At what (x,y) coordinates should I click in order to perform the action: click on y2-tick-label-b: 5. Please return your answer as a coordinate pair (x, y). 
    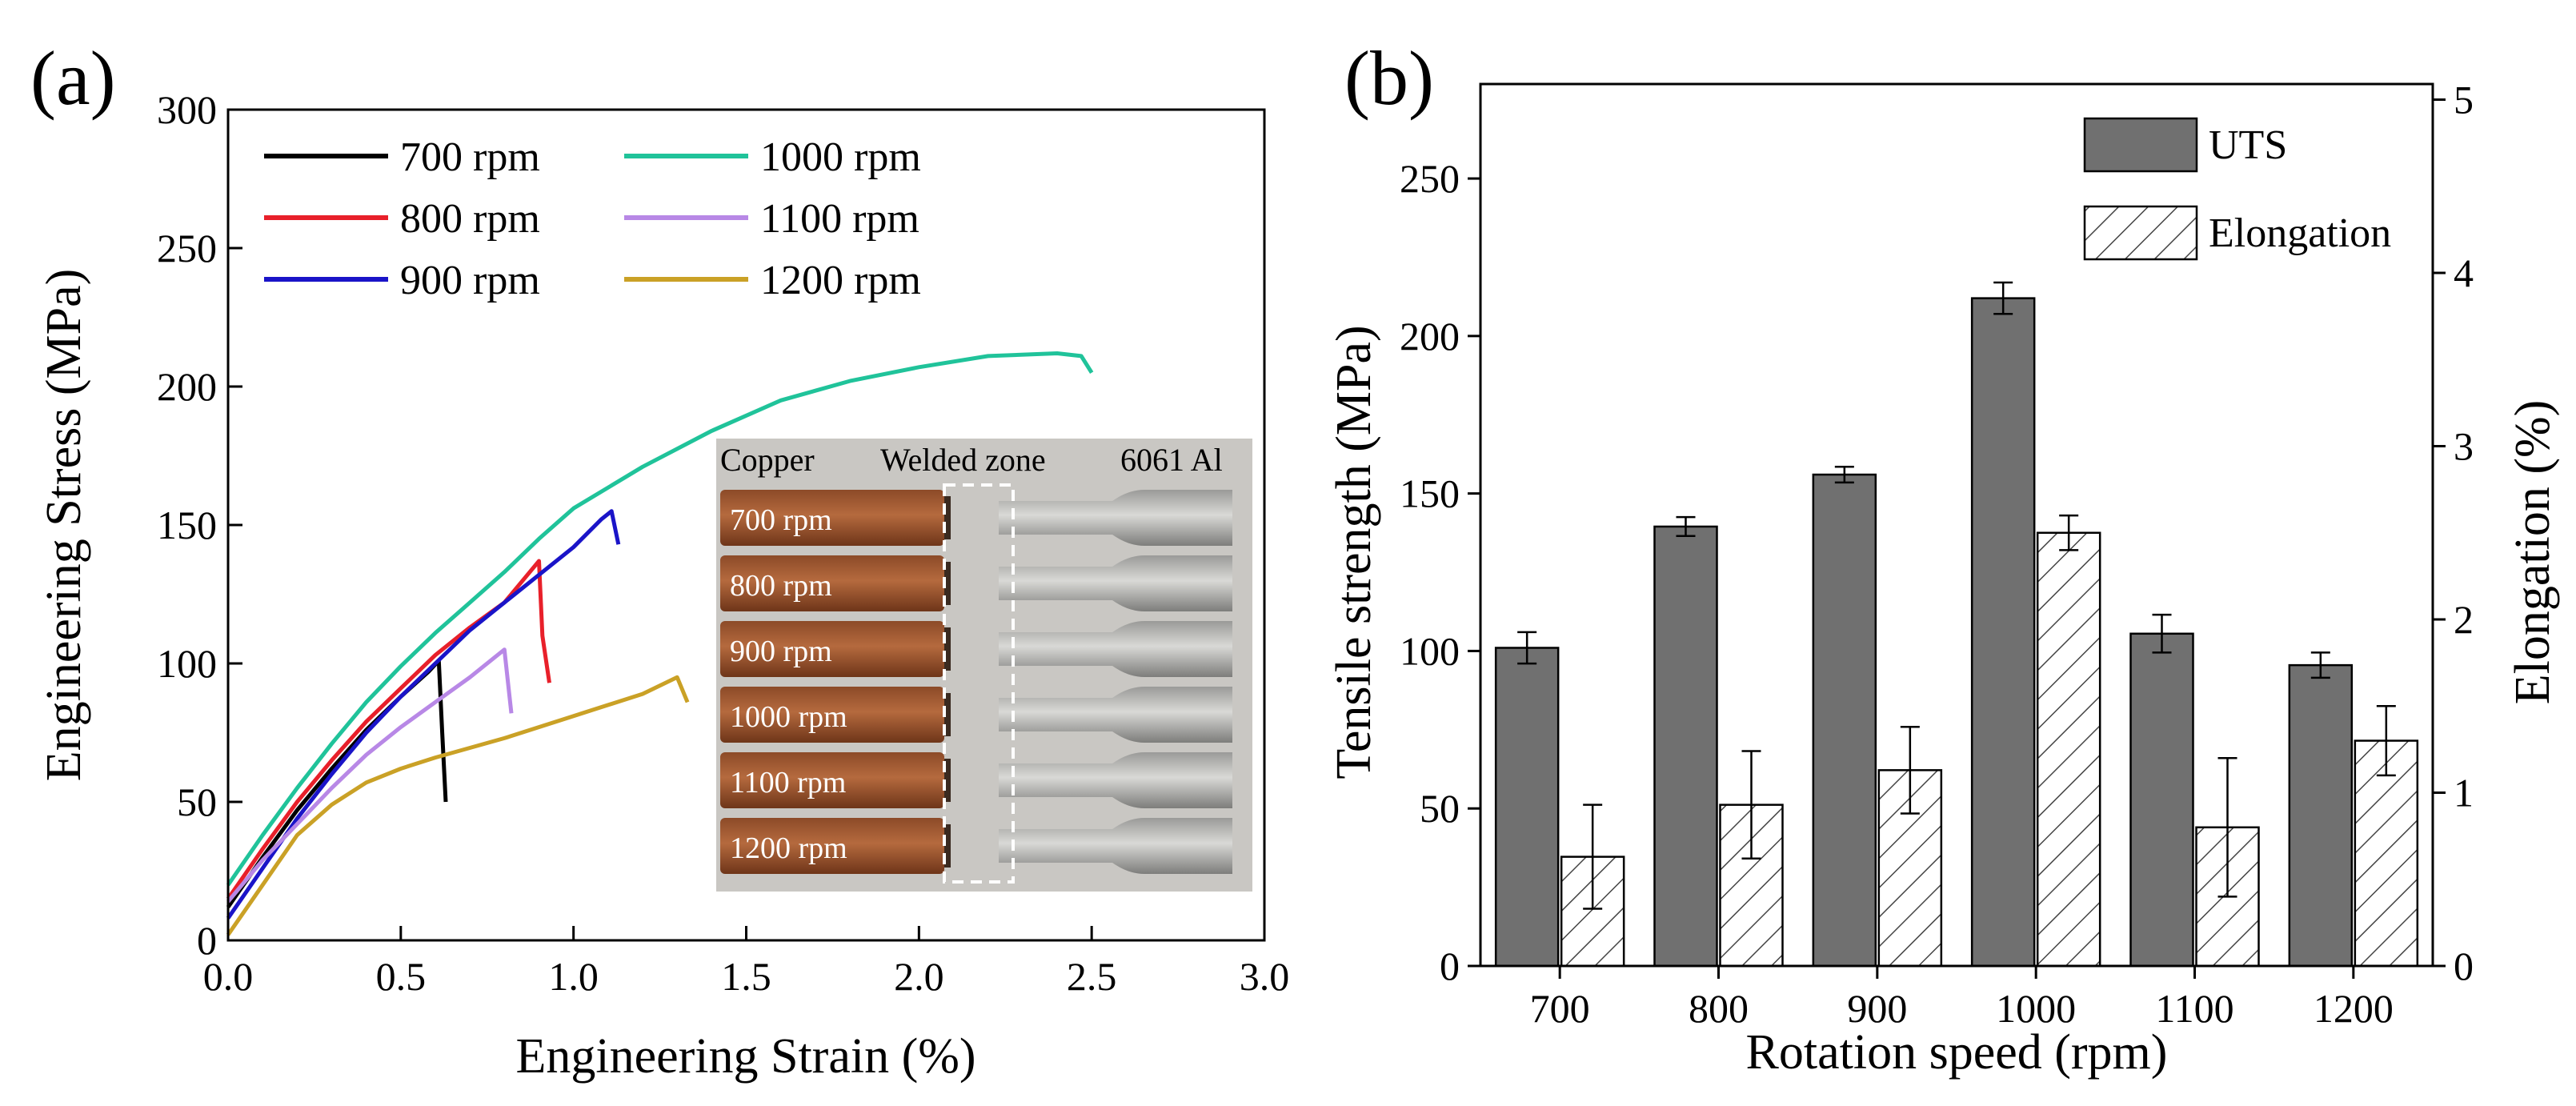
    Looking at the image, I should click on (2464, 99).